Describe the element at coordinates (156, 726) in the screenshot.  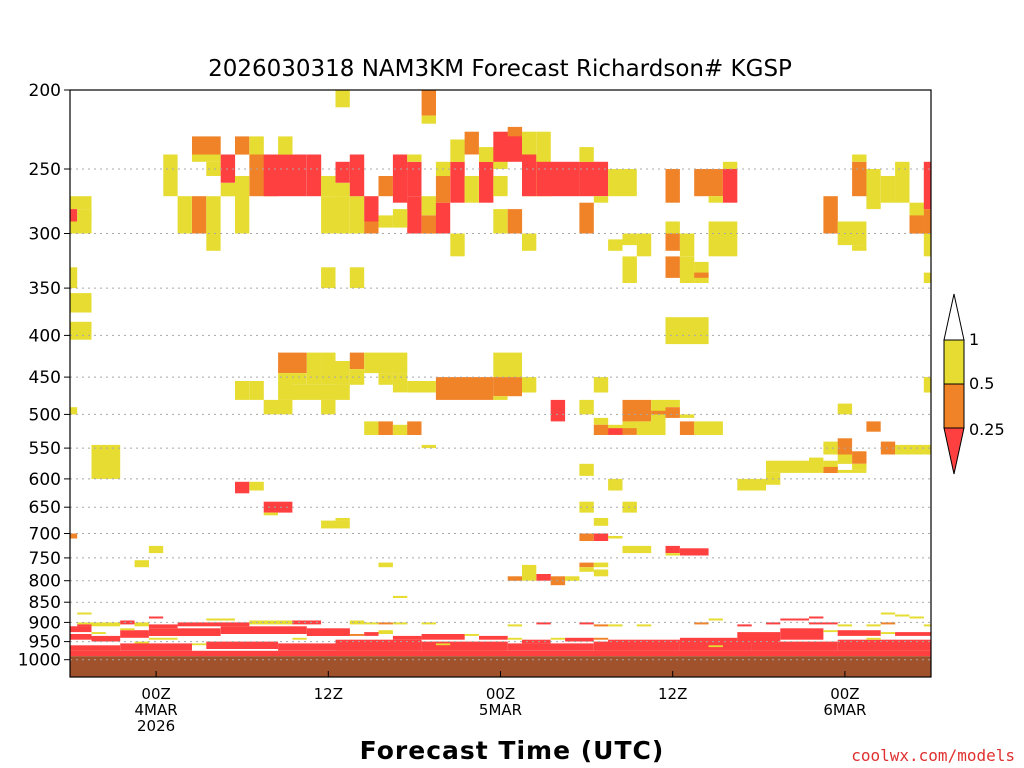
I see `xtick-label-0-2: 2026` at that location.